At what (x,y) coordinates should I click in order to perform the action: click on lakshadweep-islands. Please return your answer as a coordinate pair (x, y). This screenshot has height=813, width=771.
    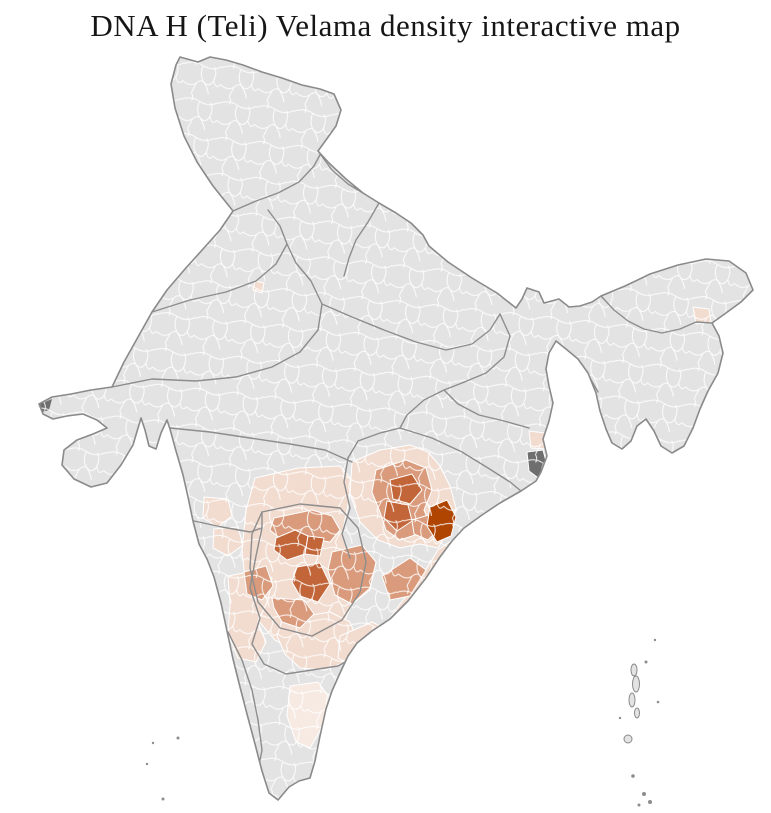
    Looking at the image, I should click on (162, 768).